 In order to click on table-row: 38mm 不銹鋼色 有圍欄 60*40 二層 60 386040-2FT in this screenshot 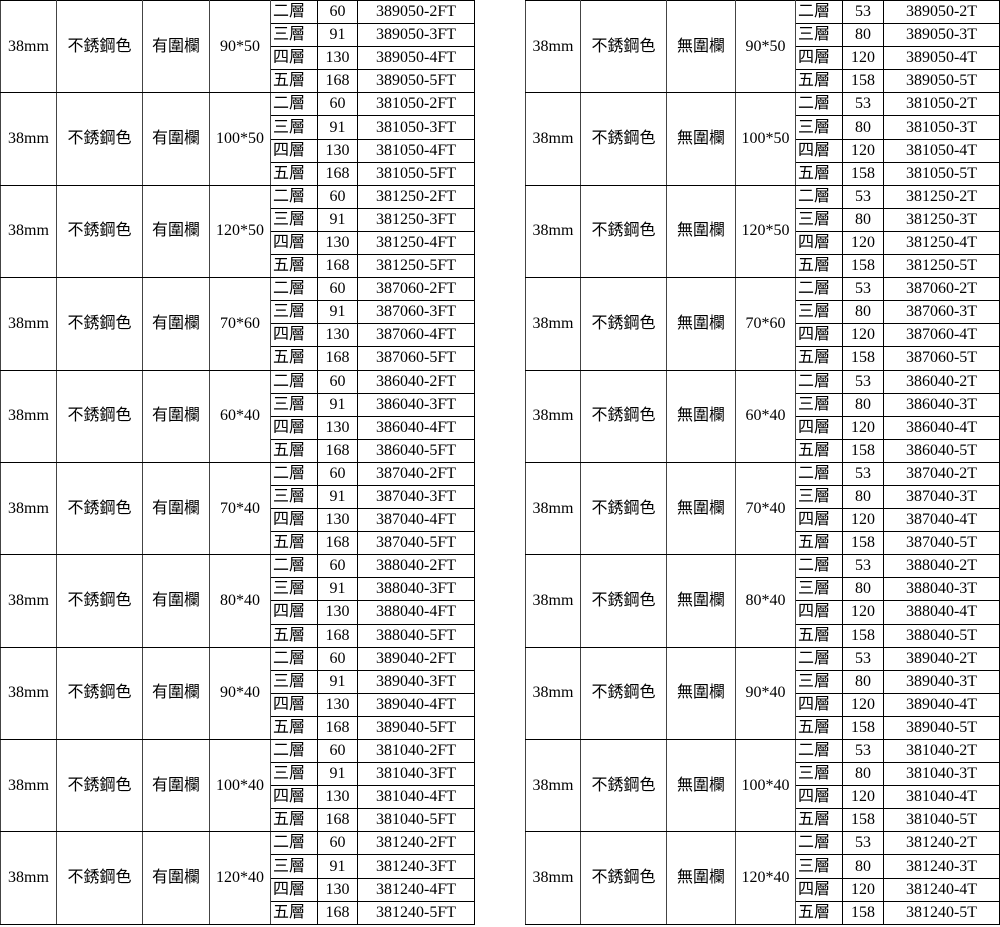, I will do `click(237, 416)`.